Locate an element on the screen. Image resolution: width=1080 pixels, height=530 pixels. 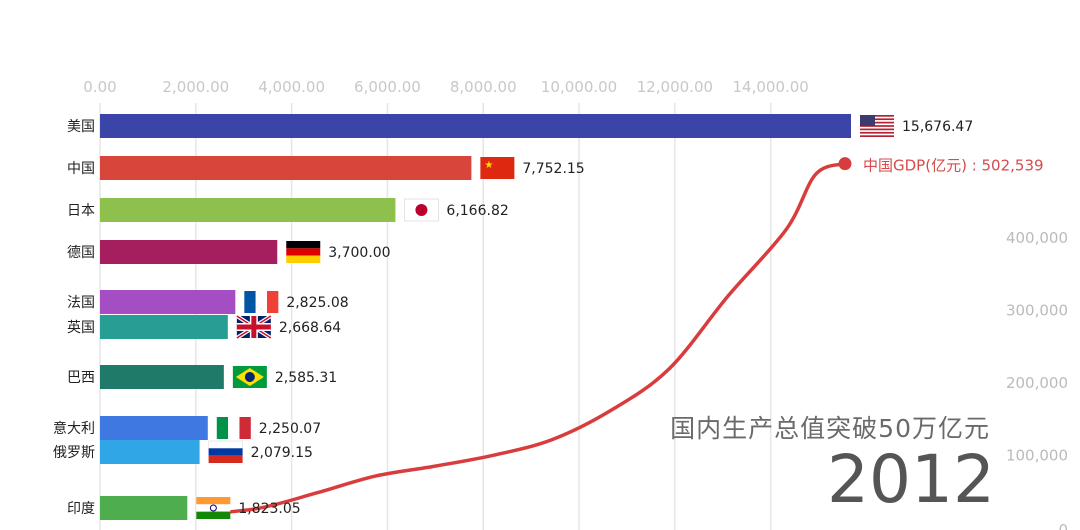
fr-flag-icon is located at coordinates (261, 302).